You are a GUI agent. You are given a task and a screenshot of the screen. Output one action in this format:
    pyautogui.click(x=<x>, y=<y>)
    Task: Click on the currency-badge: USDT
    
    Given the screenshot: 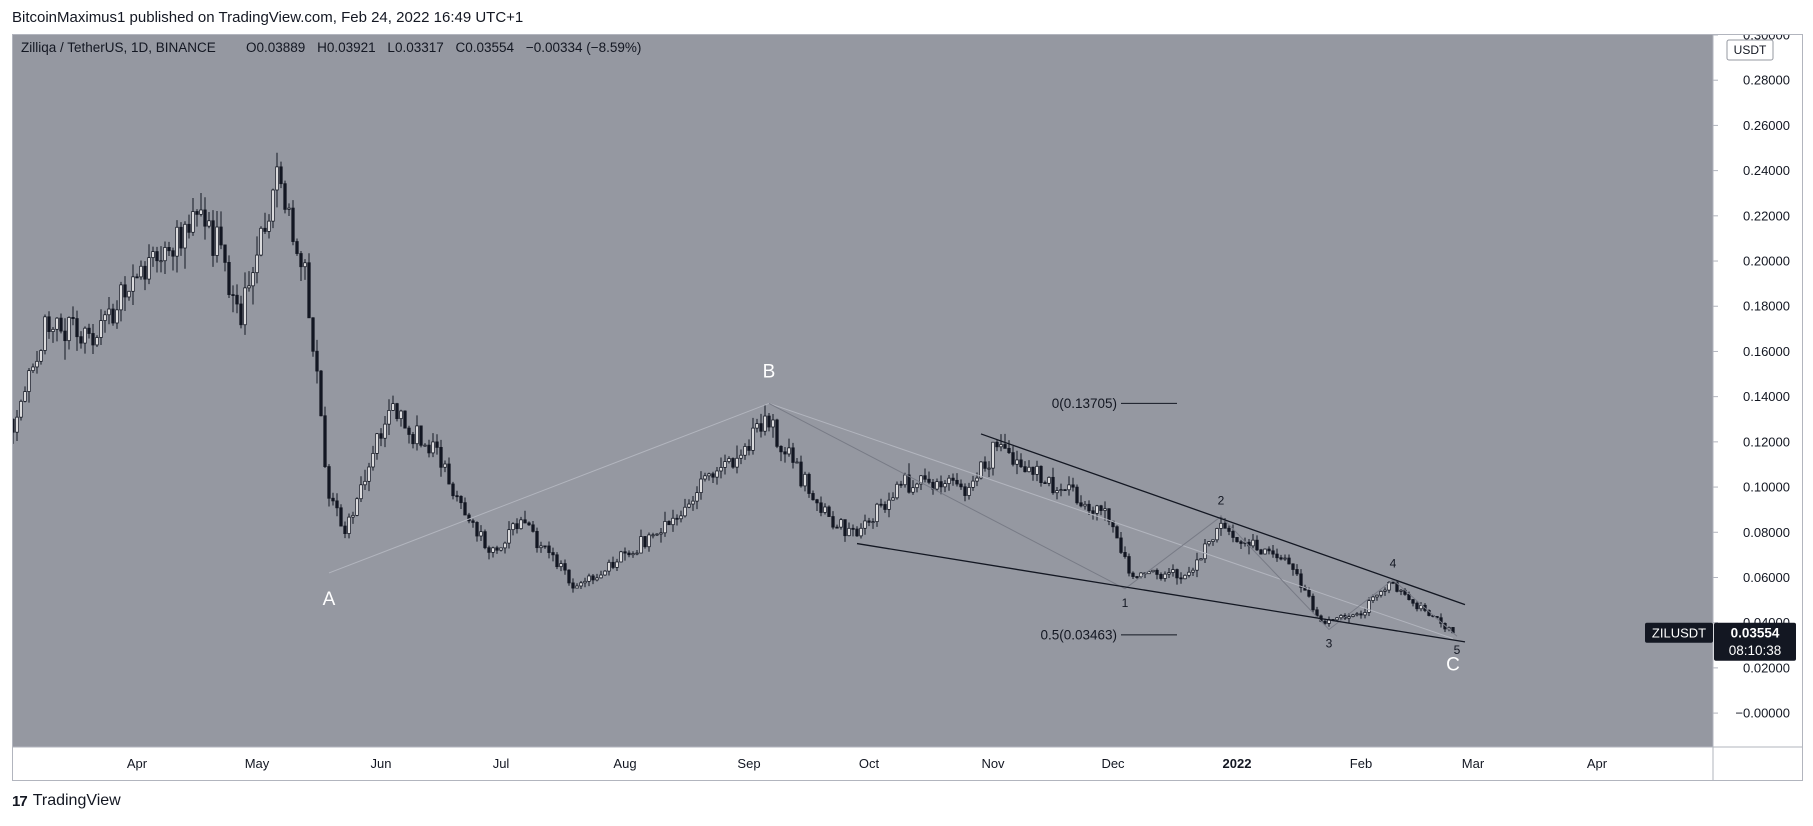 What is the action you would take?
    pyautogui.click(x=1750, y=50)
    